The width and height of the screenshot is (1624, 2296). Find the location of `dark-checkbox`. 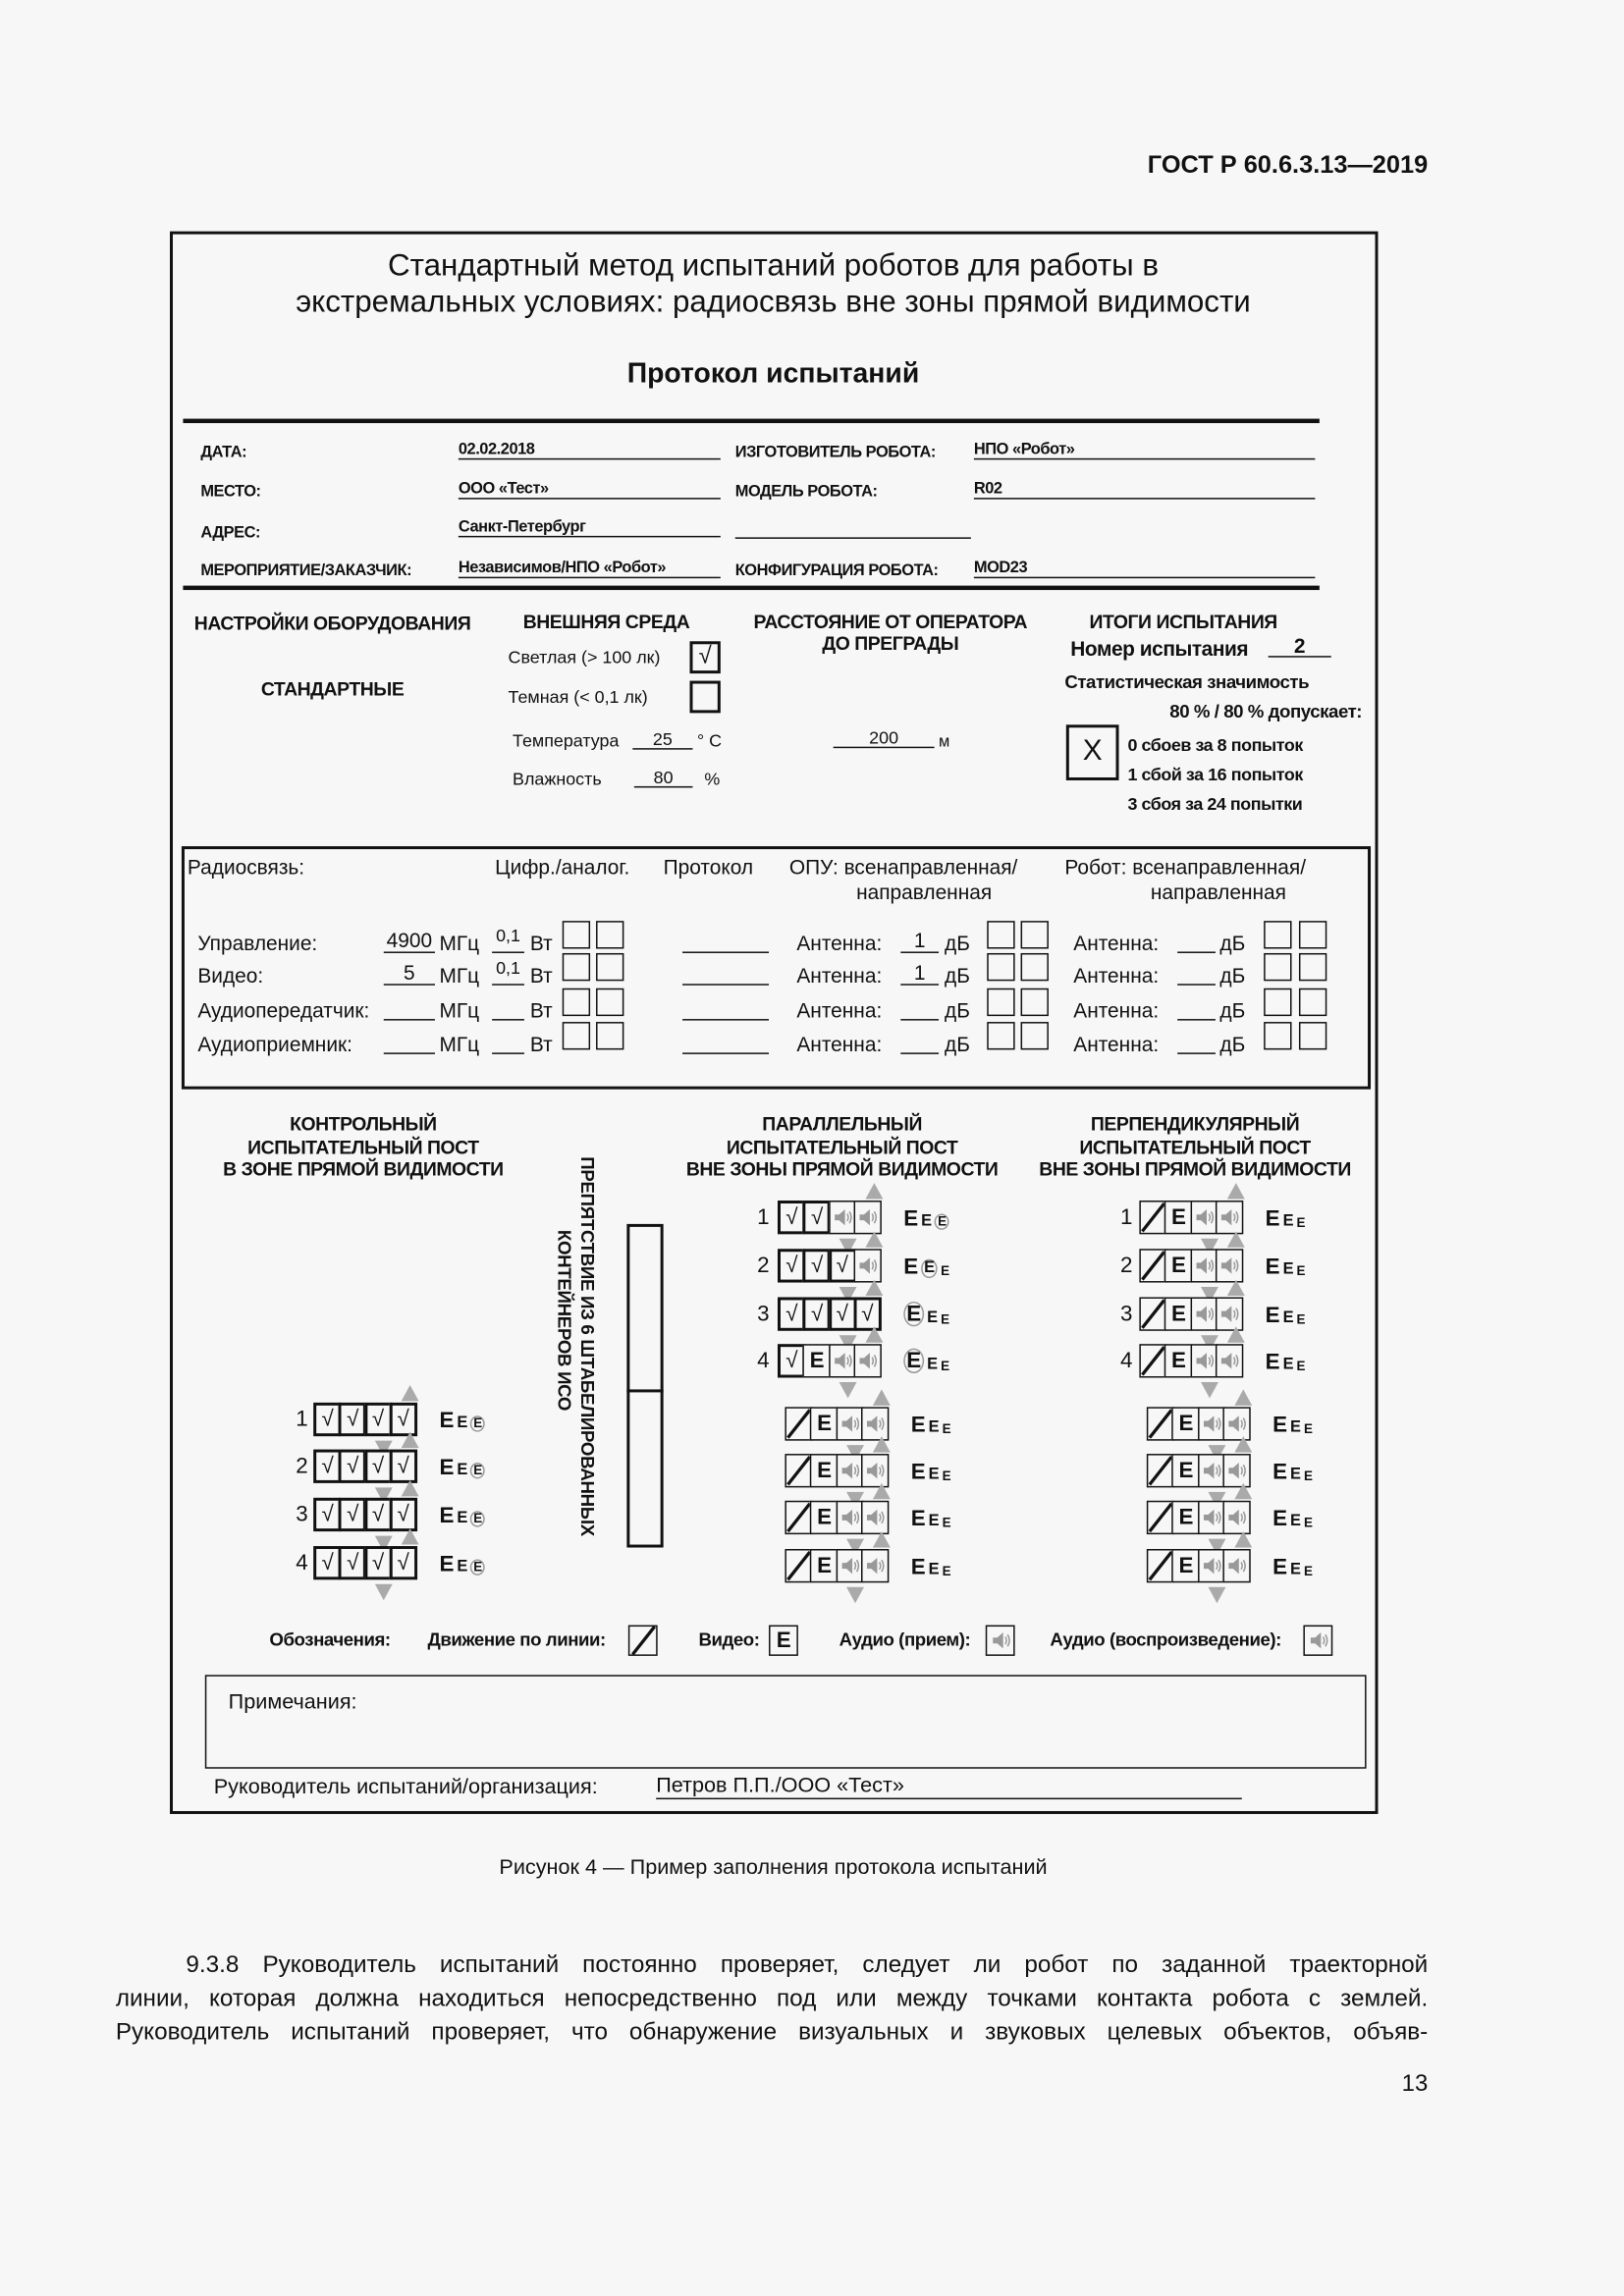

dark-checkbox is located at coordinates (705, 697).